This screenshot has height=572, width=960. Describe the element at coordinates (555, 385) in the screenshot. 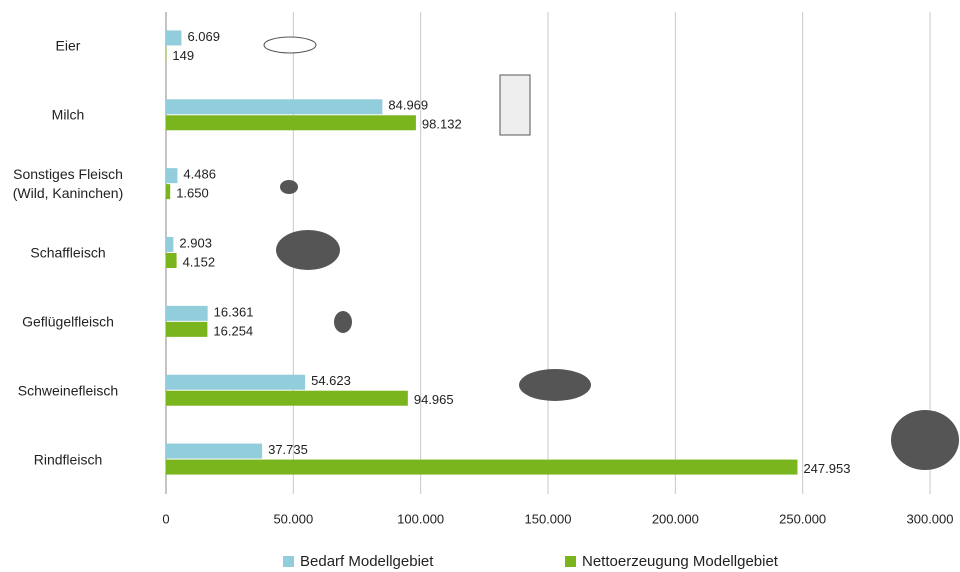

I see `pig-icon` at that location.